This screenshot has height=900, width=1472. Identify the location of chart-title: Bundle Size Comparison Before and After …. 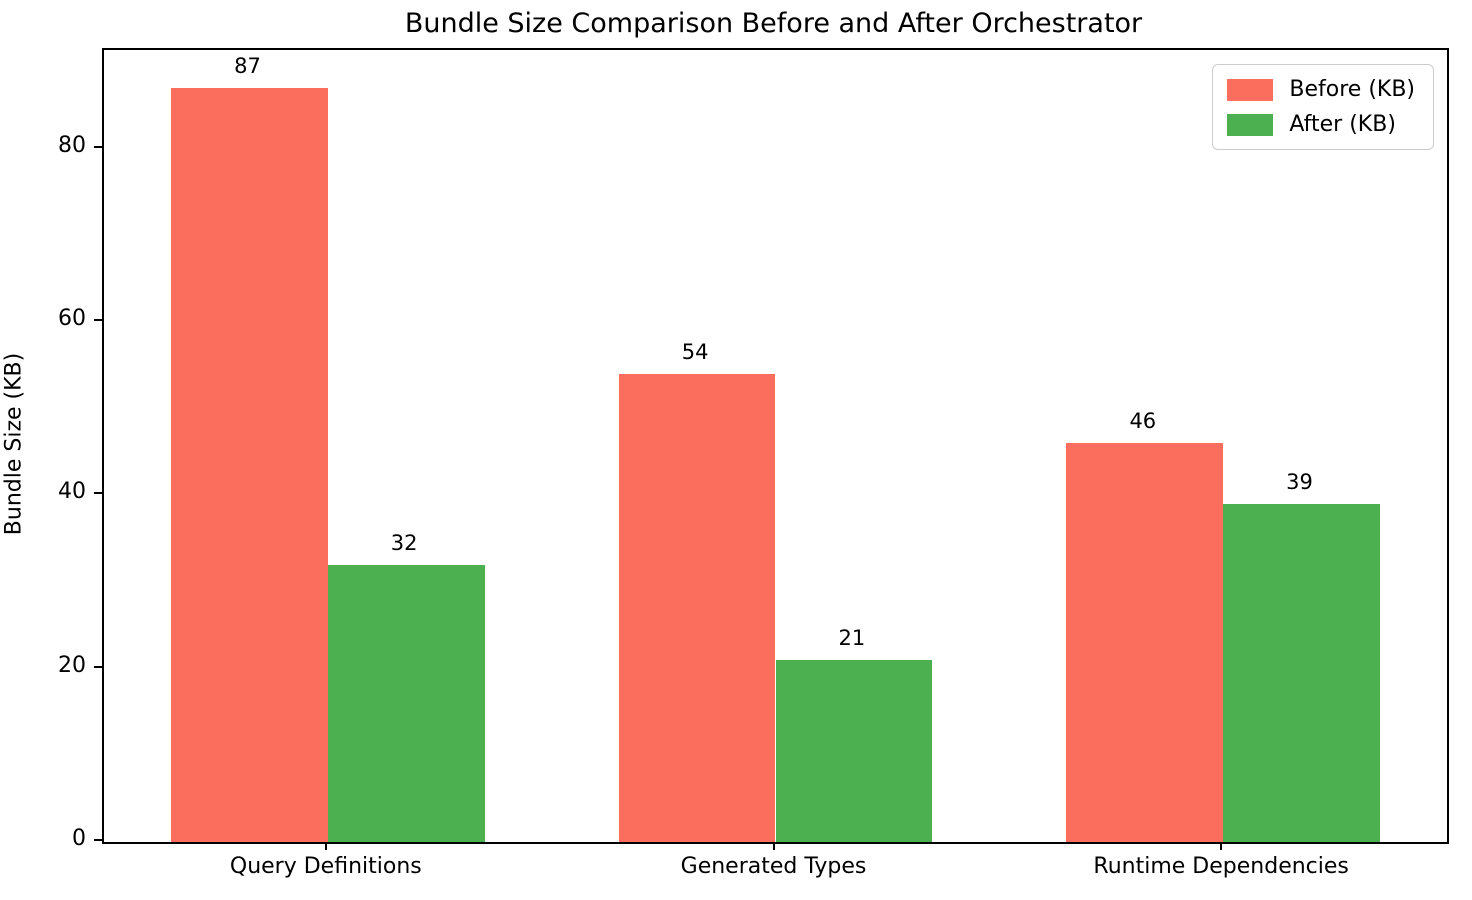
(773, 23).